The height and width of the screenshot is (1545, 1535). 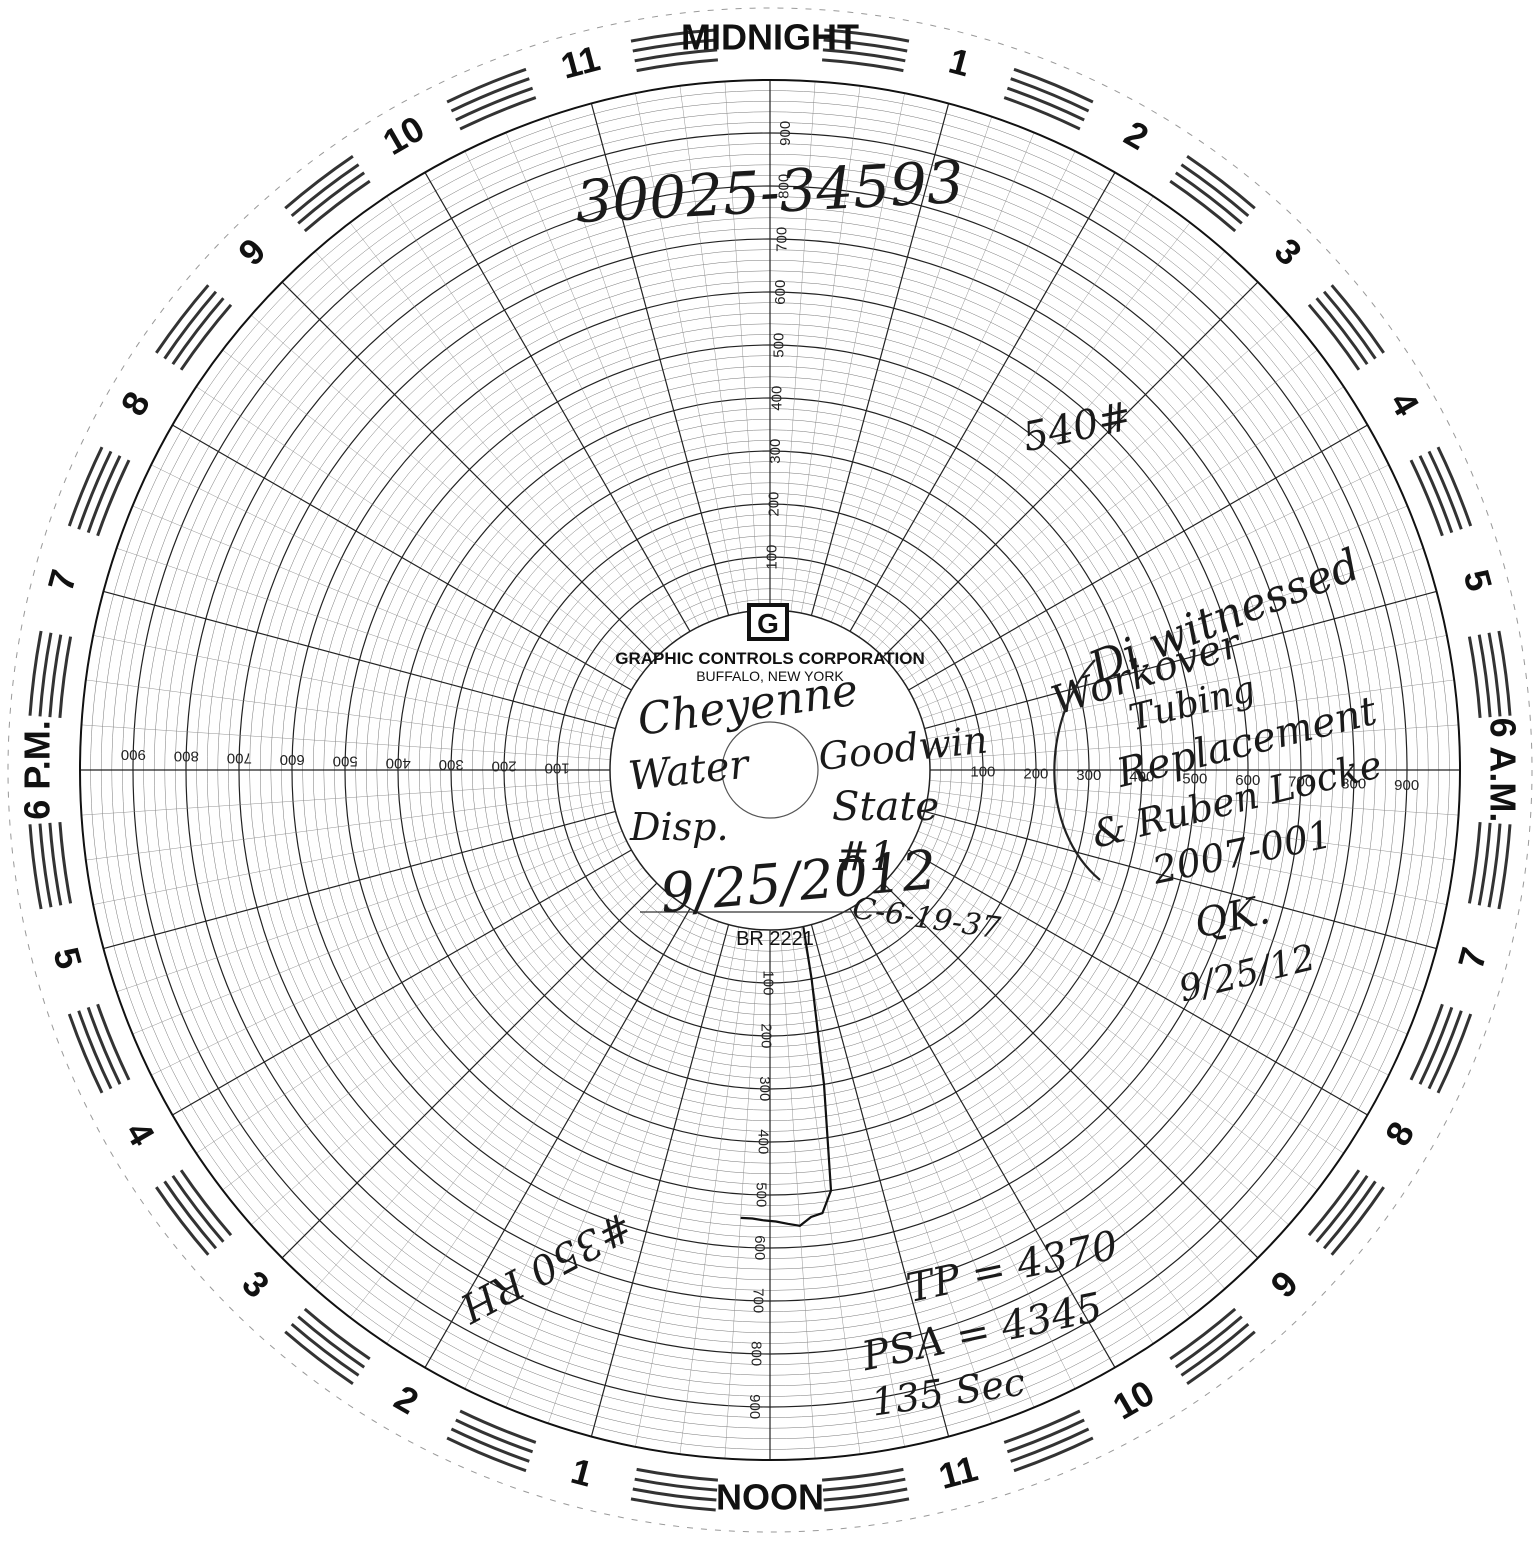 I want to click on hour-label: 6 P.M., so click(x=37, y=769).